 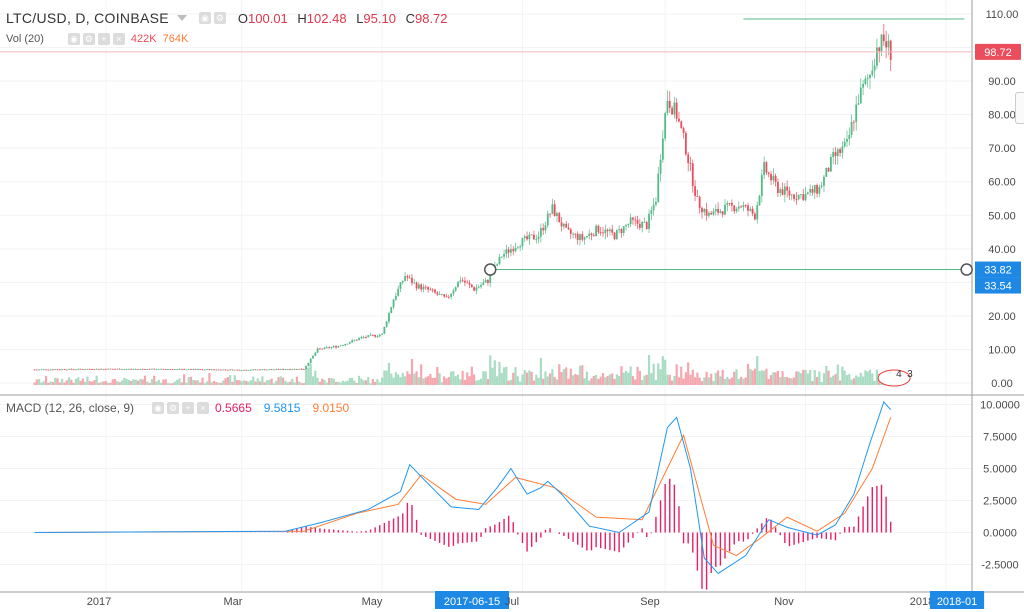 I want to click on price-tick-label: 90.00, so click(x=1002, y=82).